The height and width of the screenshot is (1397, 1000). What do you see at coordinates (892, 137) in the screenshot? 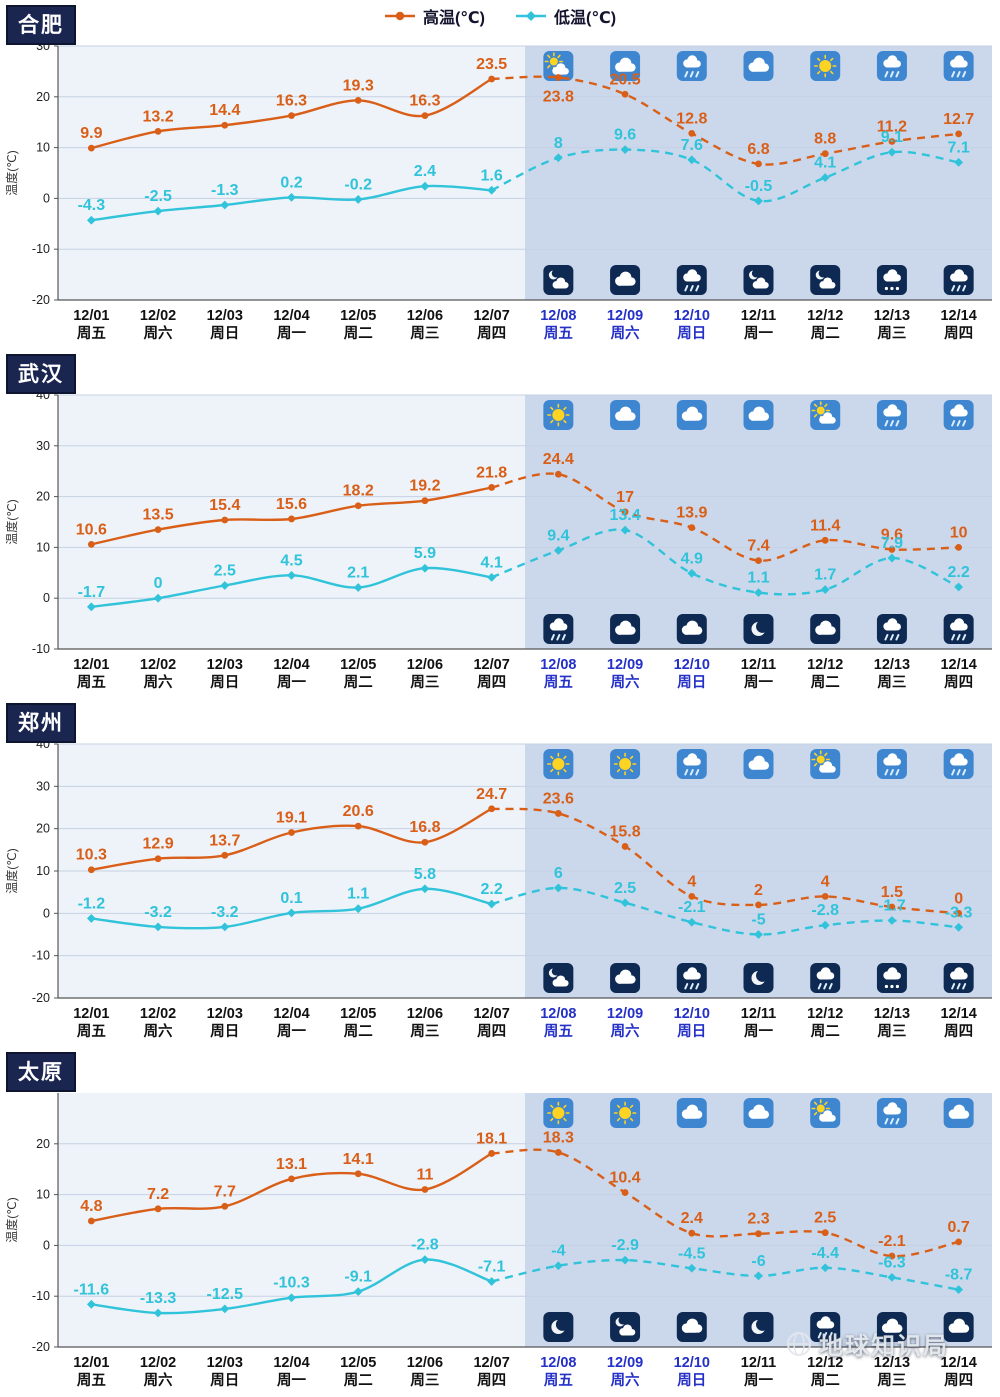
I see `value-label: 9.1` at bounding box center [892, 137].